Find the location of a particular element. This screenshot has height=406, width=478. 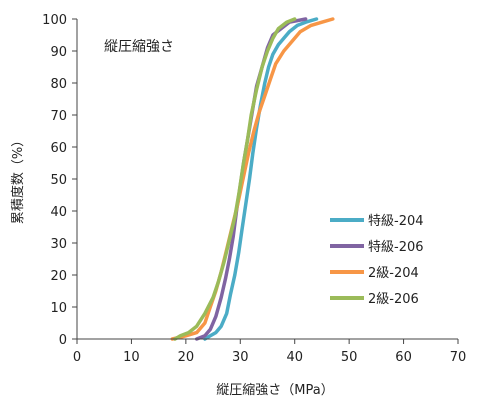

y-axis-title: 累積度数（%） is located at coordinates (18, 179).